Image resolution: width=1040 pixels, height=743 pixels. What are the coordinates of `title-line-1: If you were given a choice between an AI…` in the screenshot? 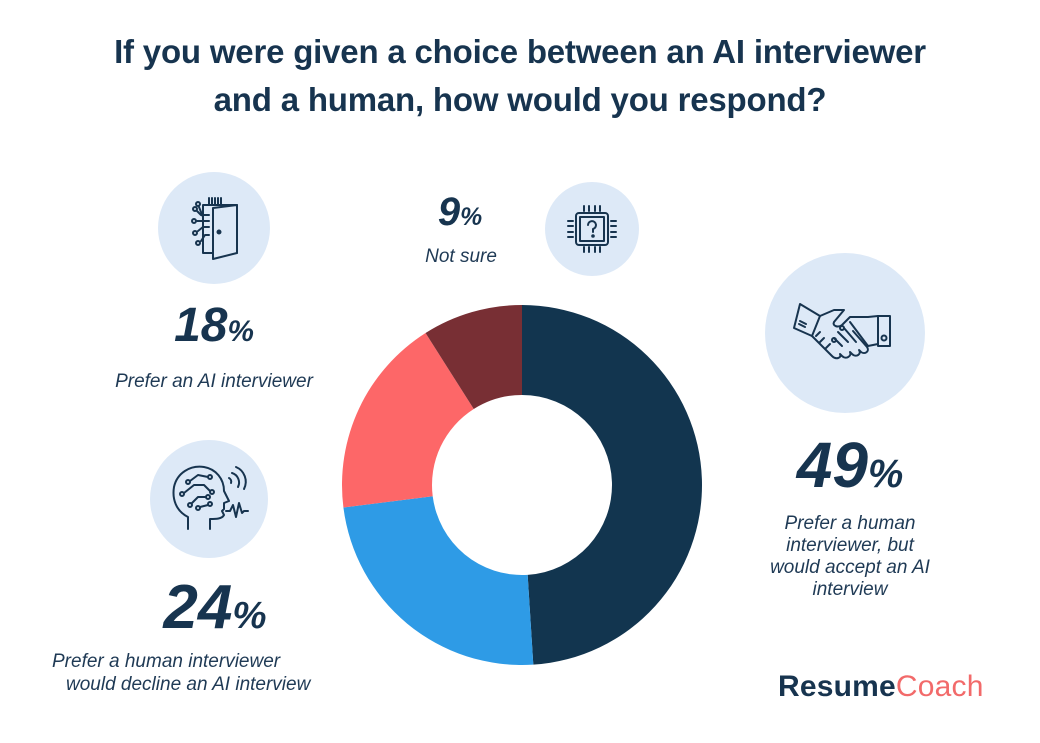 It's located at (520, 51).